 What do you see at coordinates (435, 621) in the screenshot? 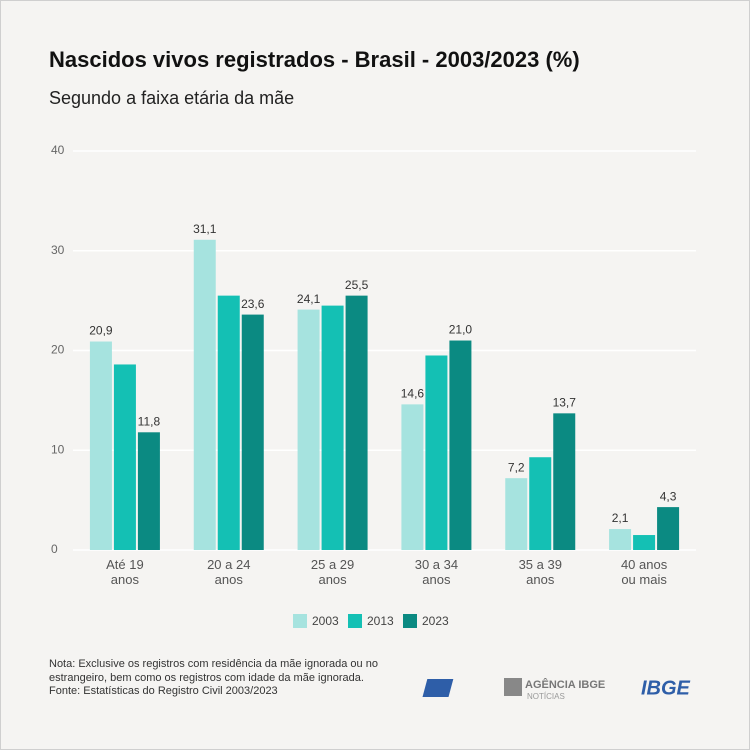
I see `legend-label: 2023` at bounding box center [435, 621].